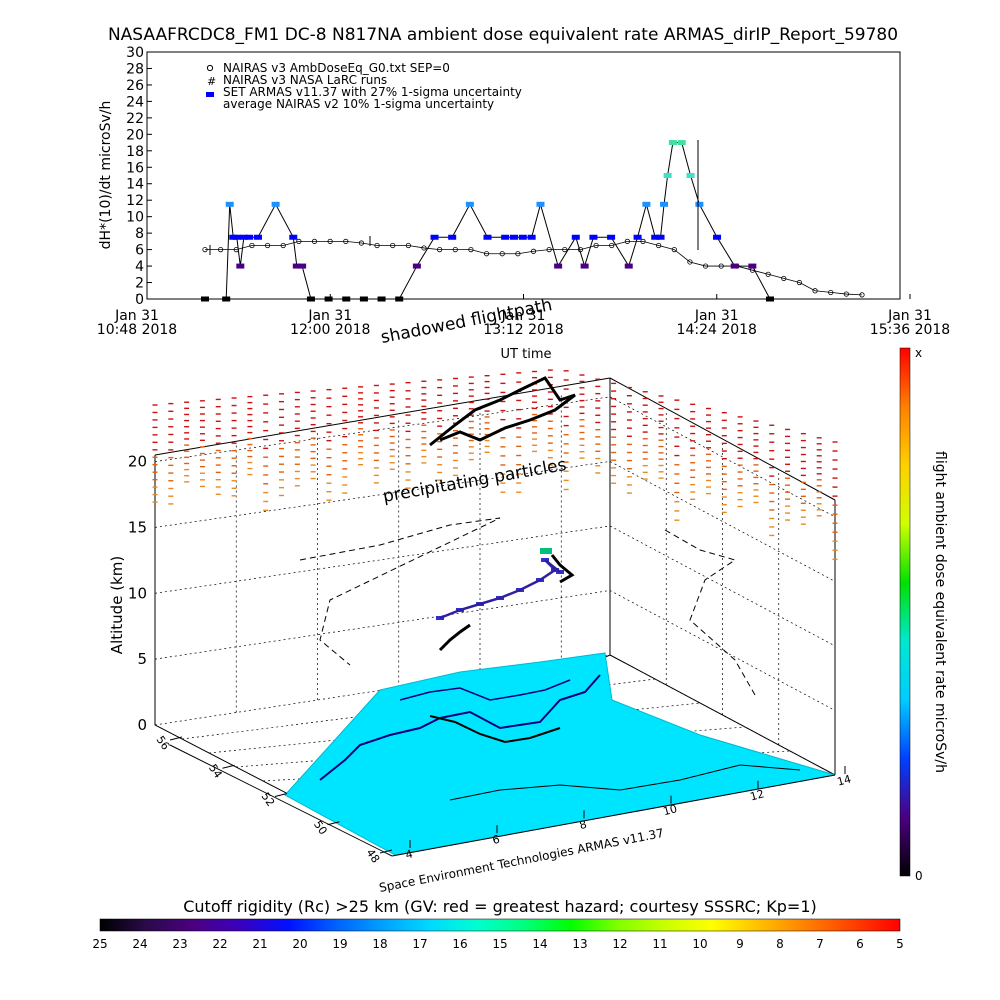  Describe the element at coordinates (135, 168) in the screenshot. I see `y-tick-label: 16` at that location.